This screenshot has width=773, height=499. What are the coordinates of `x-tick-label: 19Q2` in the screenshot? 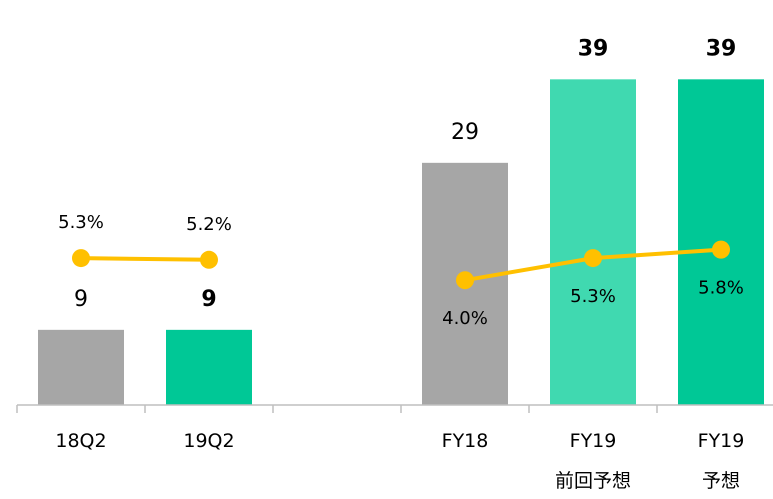 It's located at (209, 441).